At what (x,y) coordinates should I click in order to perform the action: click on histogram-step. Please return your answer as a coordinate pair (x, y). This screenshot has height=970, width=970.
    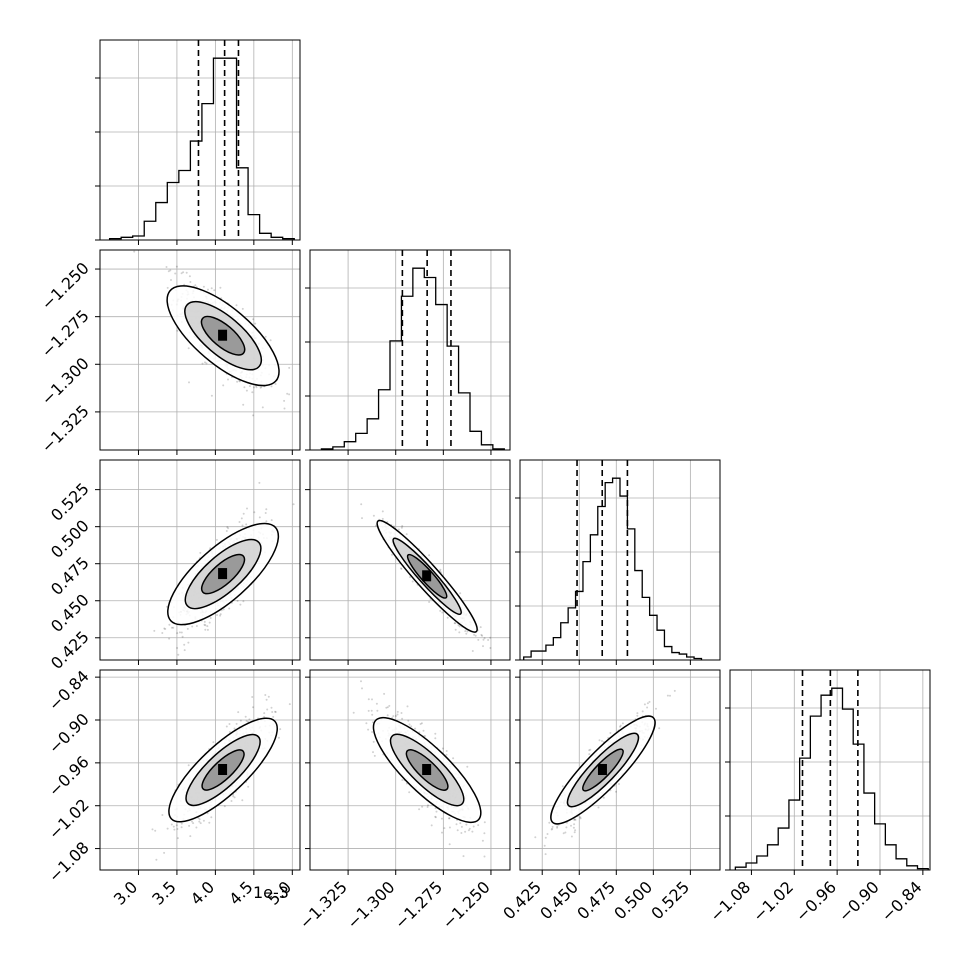
    Looking at the image, I should click on (201, 148).